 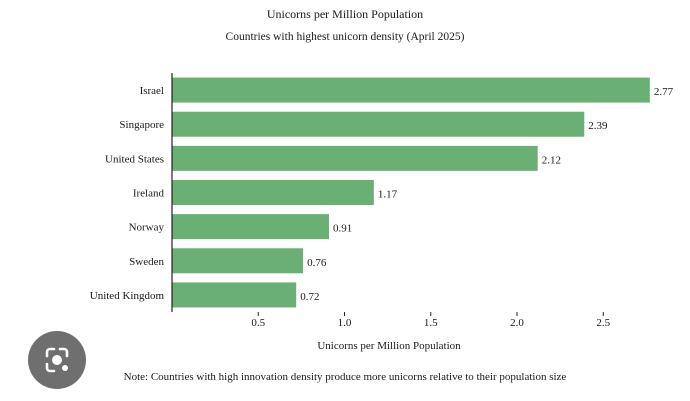 What do you see at coordinates (146, 262) in the screenshot?
I see `category-label: Sweden` at bounding box center [146, 262].